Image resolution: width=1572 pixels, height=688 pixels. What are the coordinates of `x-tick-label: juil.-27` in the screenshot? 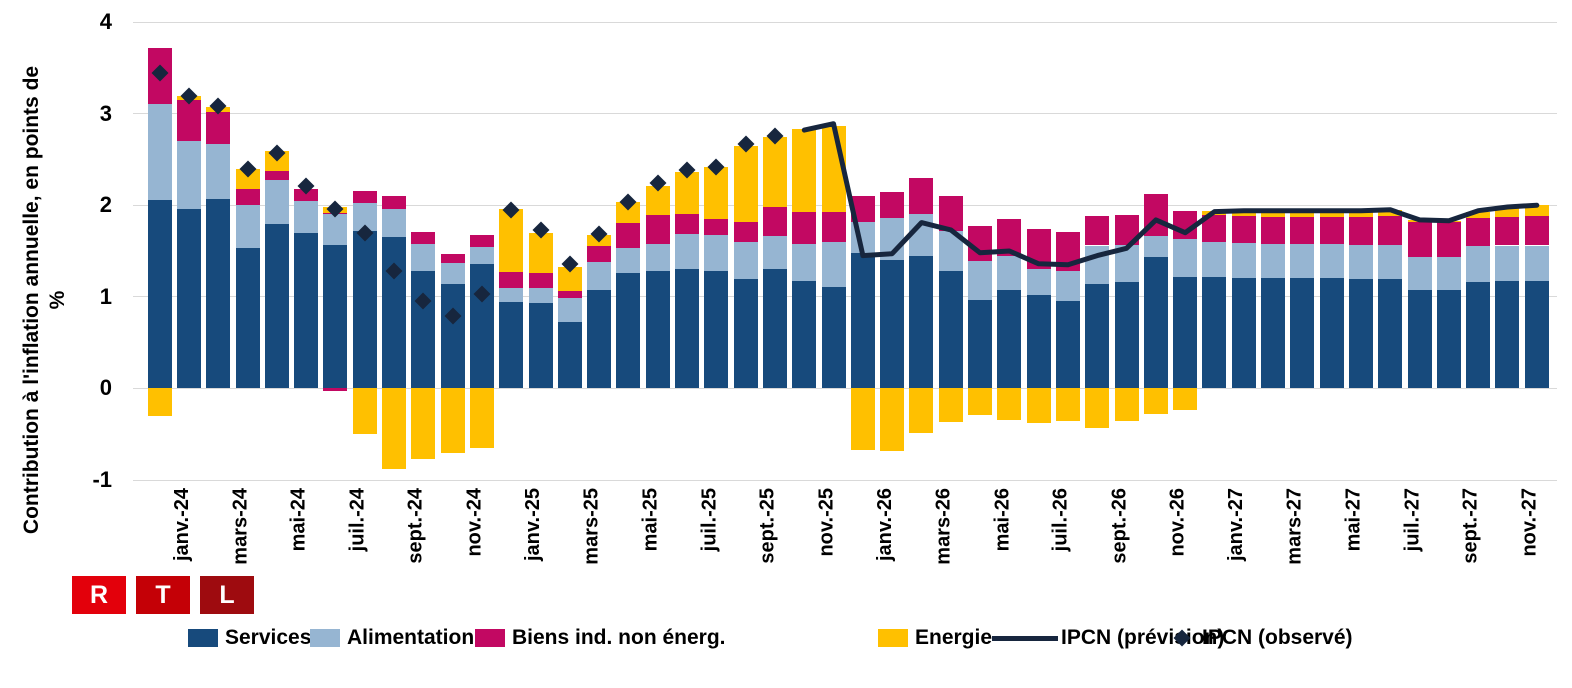 It's located at (1412, 520).